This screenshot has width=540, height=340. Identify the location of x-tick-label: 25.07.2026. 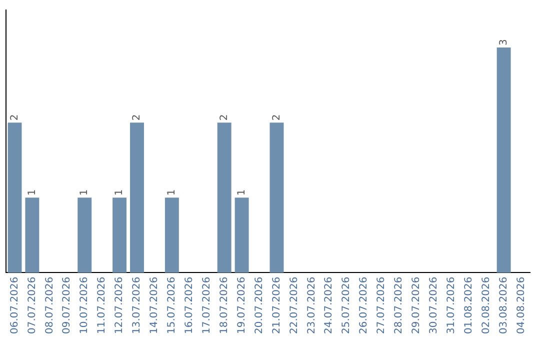
(346, 305).